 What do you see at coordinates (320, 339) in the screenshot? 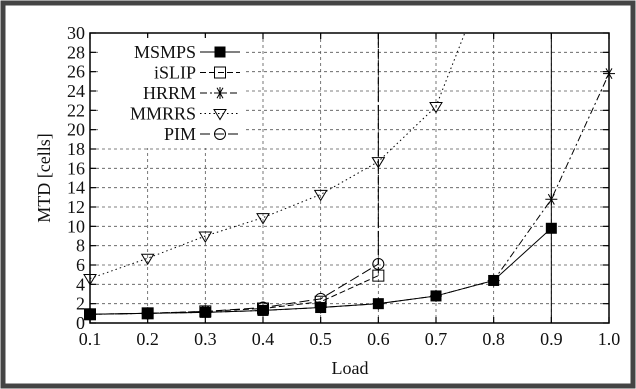
I see `x-tick-label: 0.5` at bounding box center [320, 339].